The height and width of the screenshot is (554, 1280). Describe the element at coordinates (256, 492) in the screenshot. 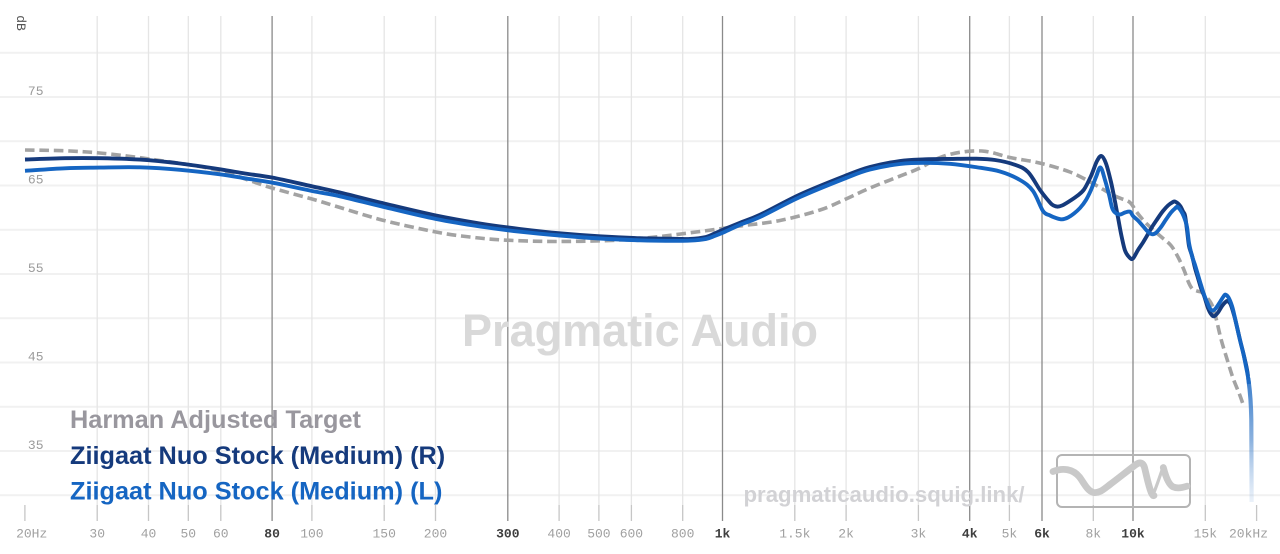

I see `svg-text: Ziigaat Nuo Stock (Medium) (L)` at that location.